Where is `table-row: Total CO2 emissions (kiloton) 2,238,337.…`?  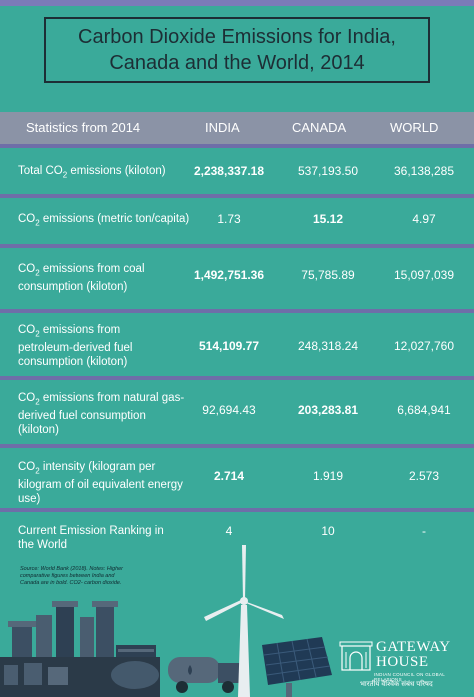 table-row: Total CO2 emissions (kiloton) 2,238,337.… is located at coordinates (237, 171).